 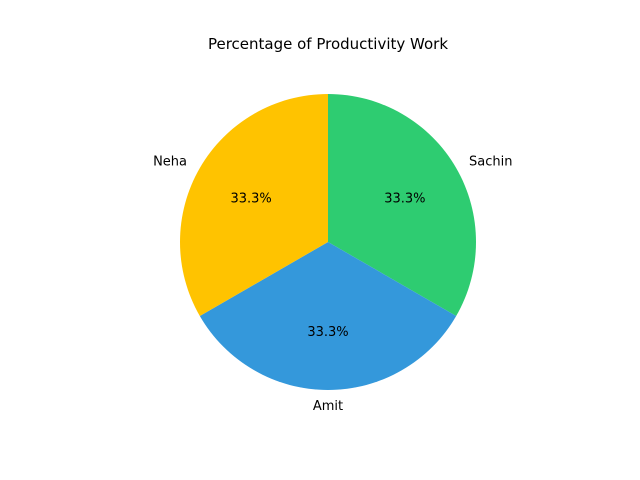 What do you see at coordinates (404, 199) in the screenshot?
I see `pct-label-sachin: 33.3%` at bounding box center [404, 199].